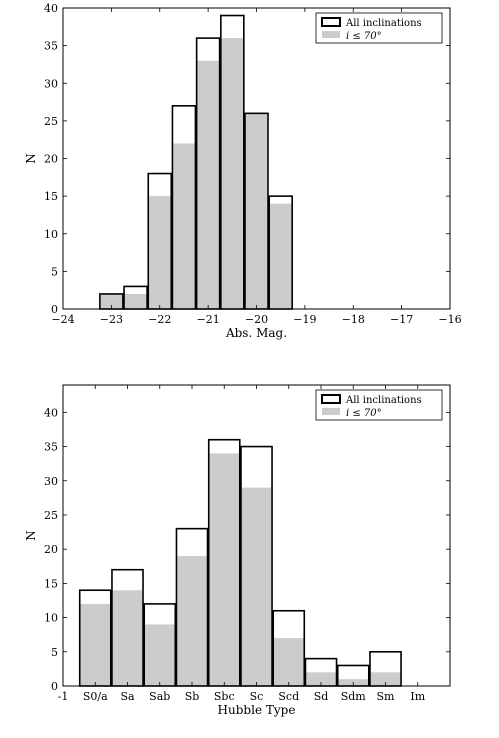 The height and width of the screenshot is (738, 499). Describe the element at coordinates (288, 696) in the screenshot. I see `x-tick-label: Scd` at that location.